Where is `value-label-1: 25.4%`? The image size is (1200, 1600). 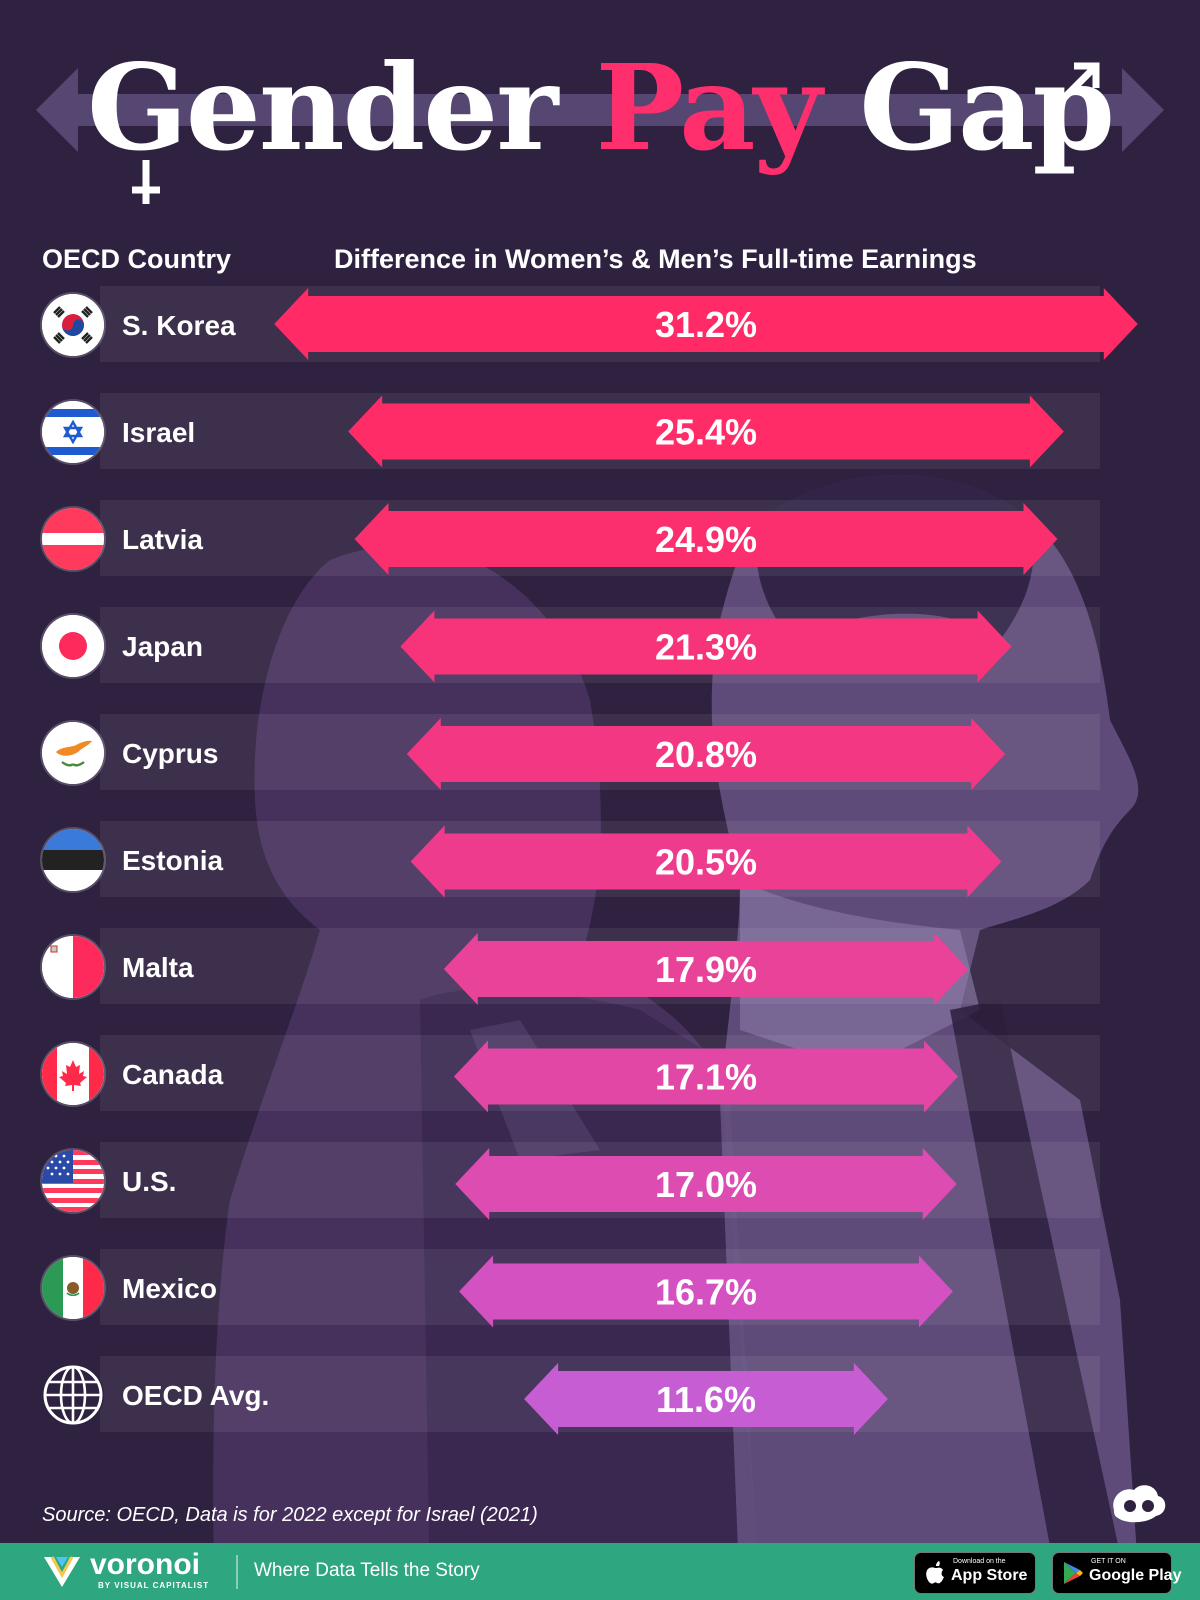
value-label-1: 25.4% is located at coordinates (706, 432).